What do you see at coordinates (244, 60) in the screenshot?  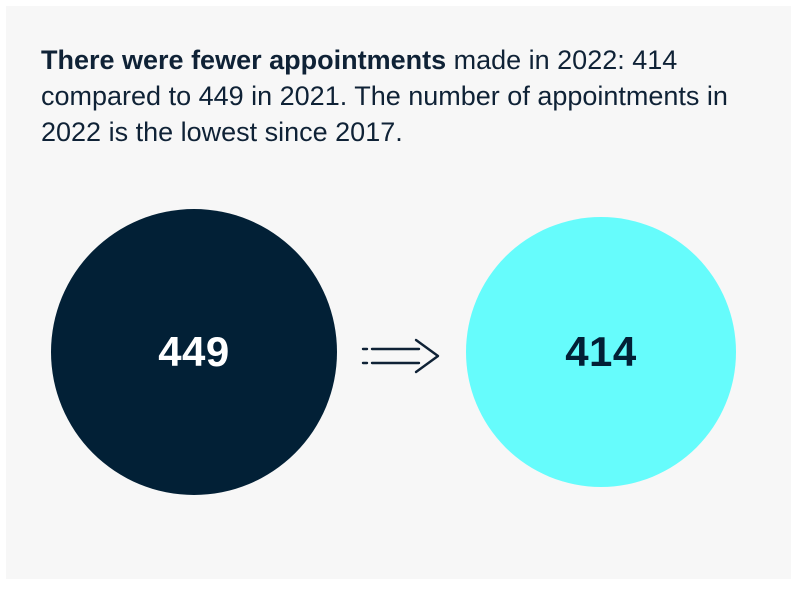 I see `headline-bold: There were fewer appointments` at bounding box center [244, 60].